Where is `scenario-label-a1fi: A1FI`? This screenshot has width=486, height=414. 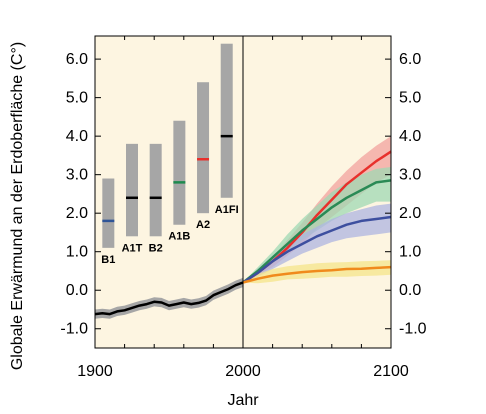 scenario-label-a1fi: A1FI is located at coordinates (227, 210).